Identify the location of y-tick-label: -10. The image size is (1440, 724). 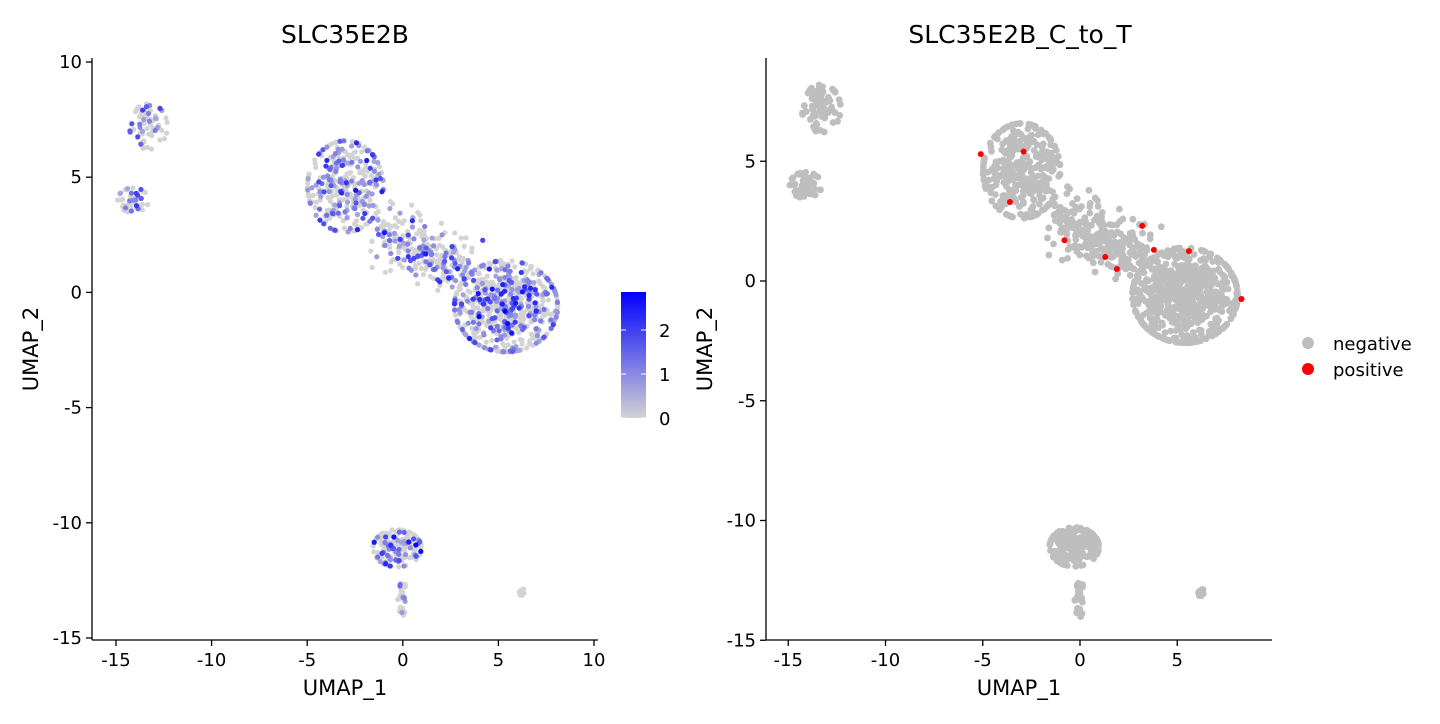
(741, 521).